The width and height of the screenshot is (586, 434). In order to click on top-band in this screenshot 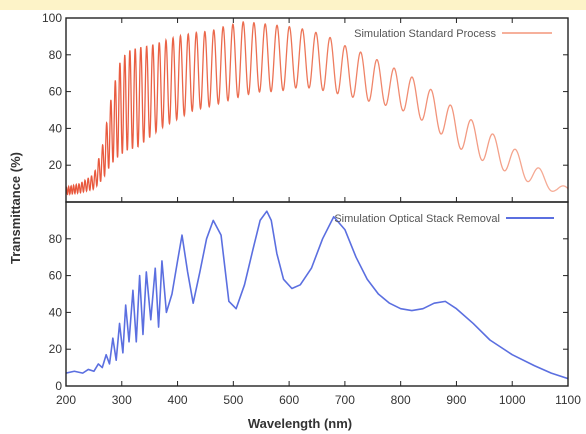, I will do `click(293, 5)`.